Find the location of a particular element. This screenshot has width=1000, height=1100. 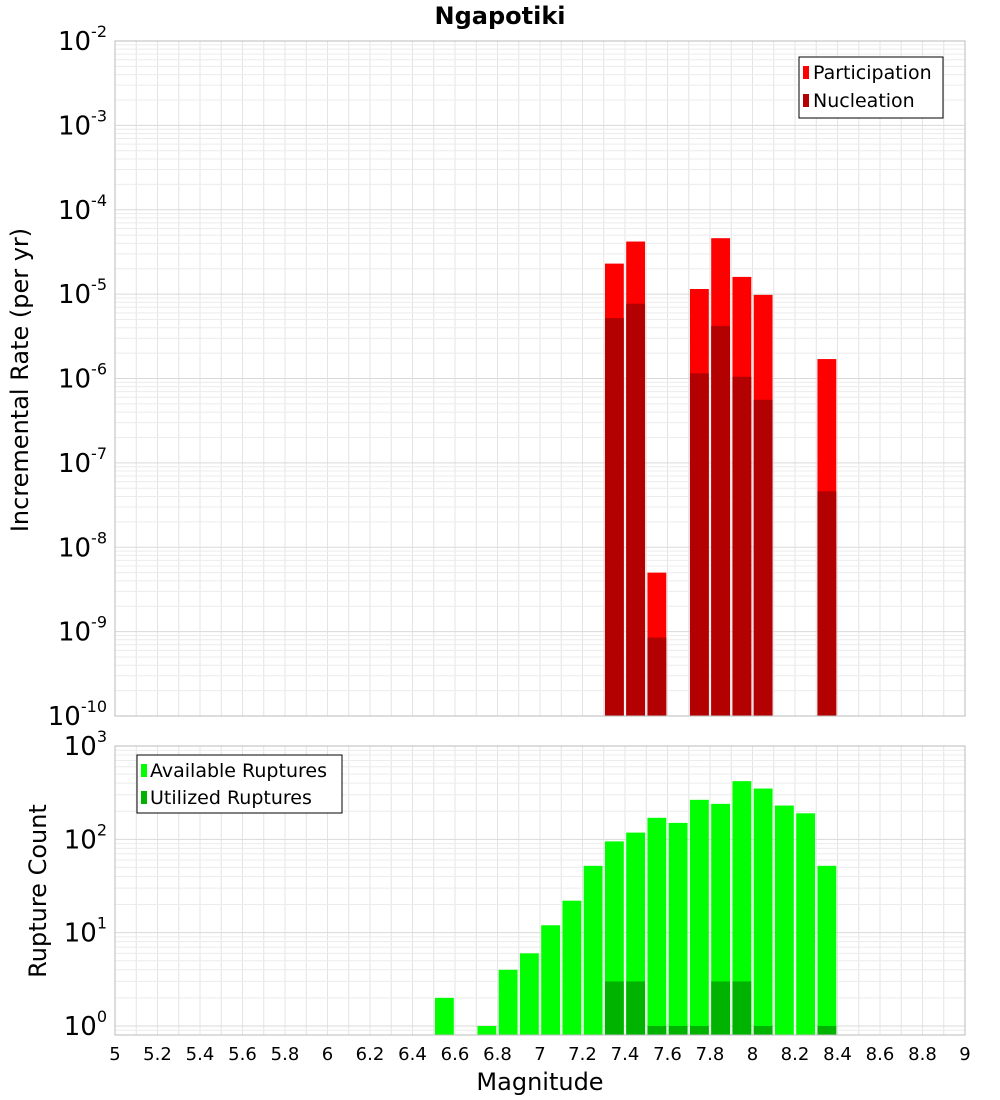

legend-swatch-nucleation is located at coordinates (806, 100).